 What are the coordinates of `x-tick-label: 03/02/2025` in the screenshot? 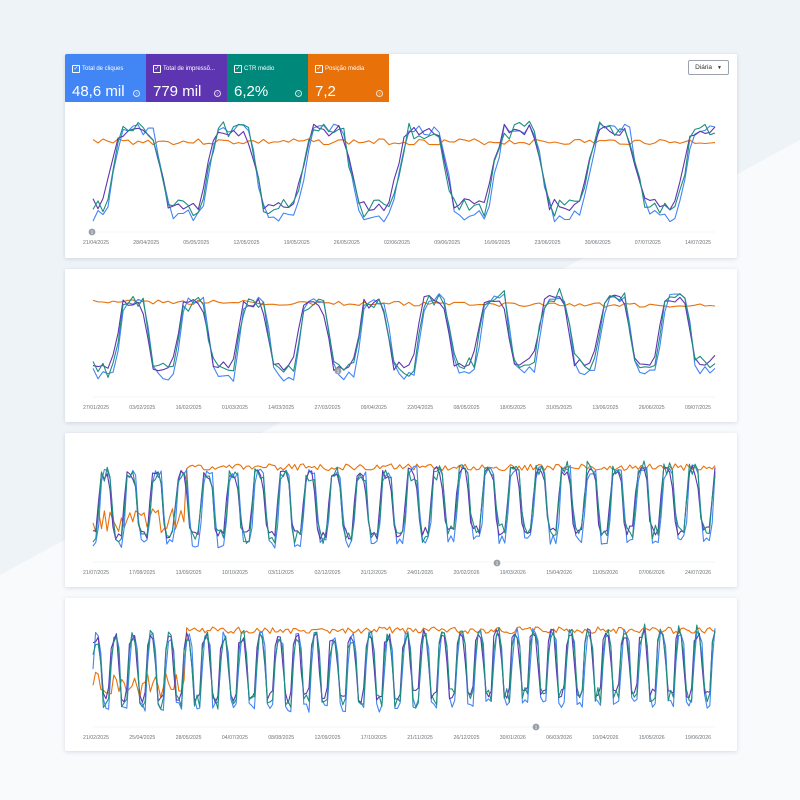 It's located at (142, 408).